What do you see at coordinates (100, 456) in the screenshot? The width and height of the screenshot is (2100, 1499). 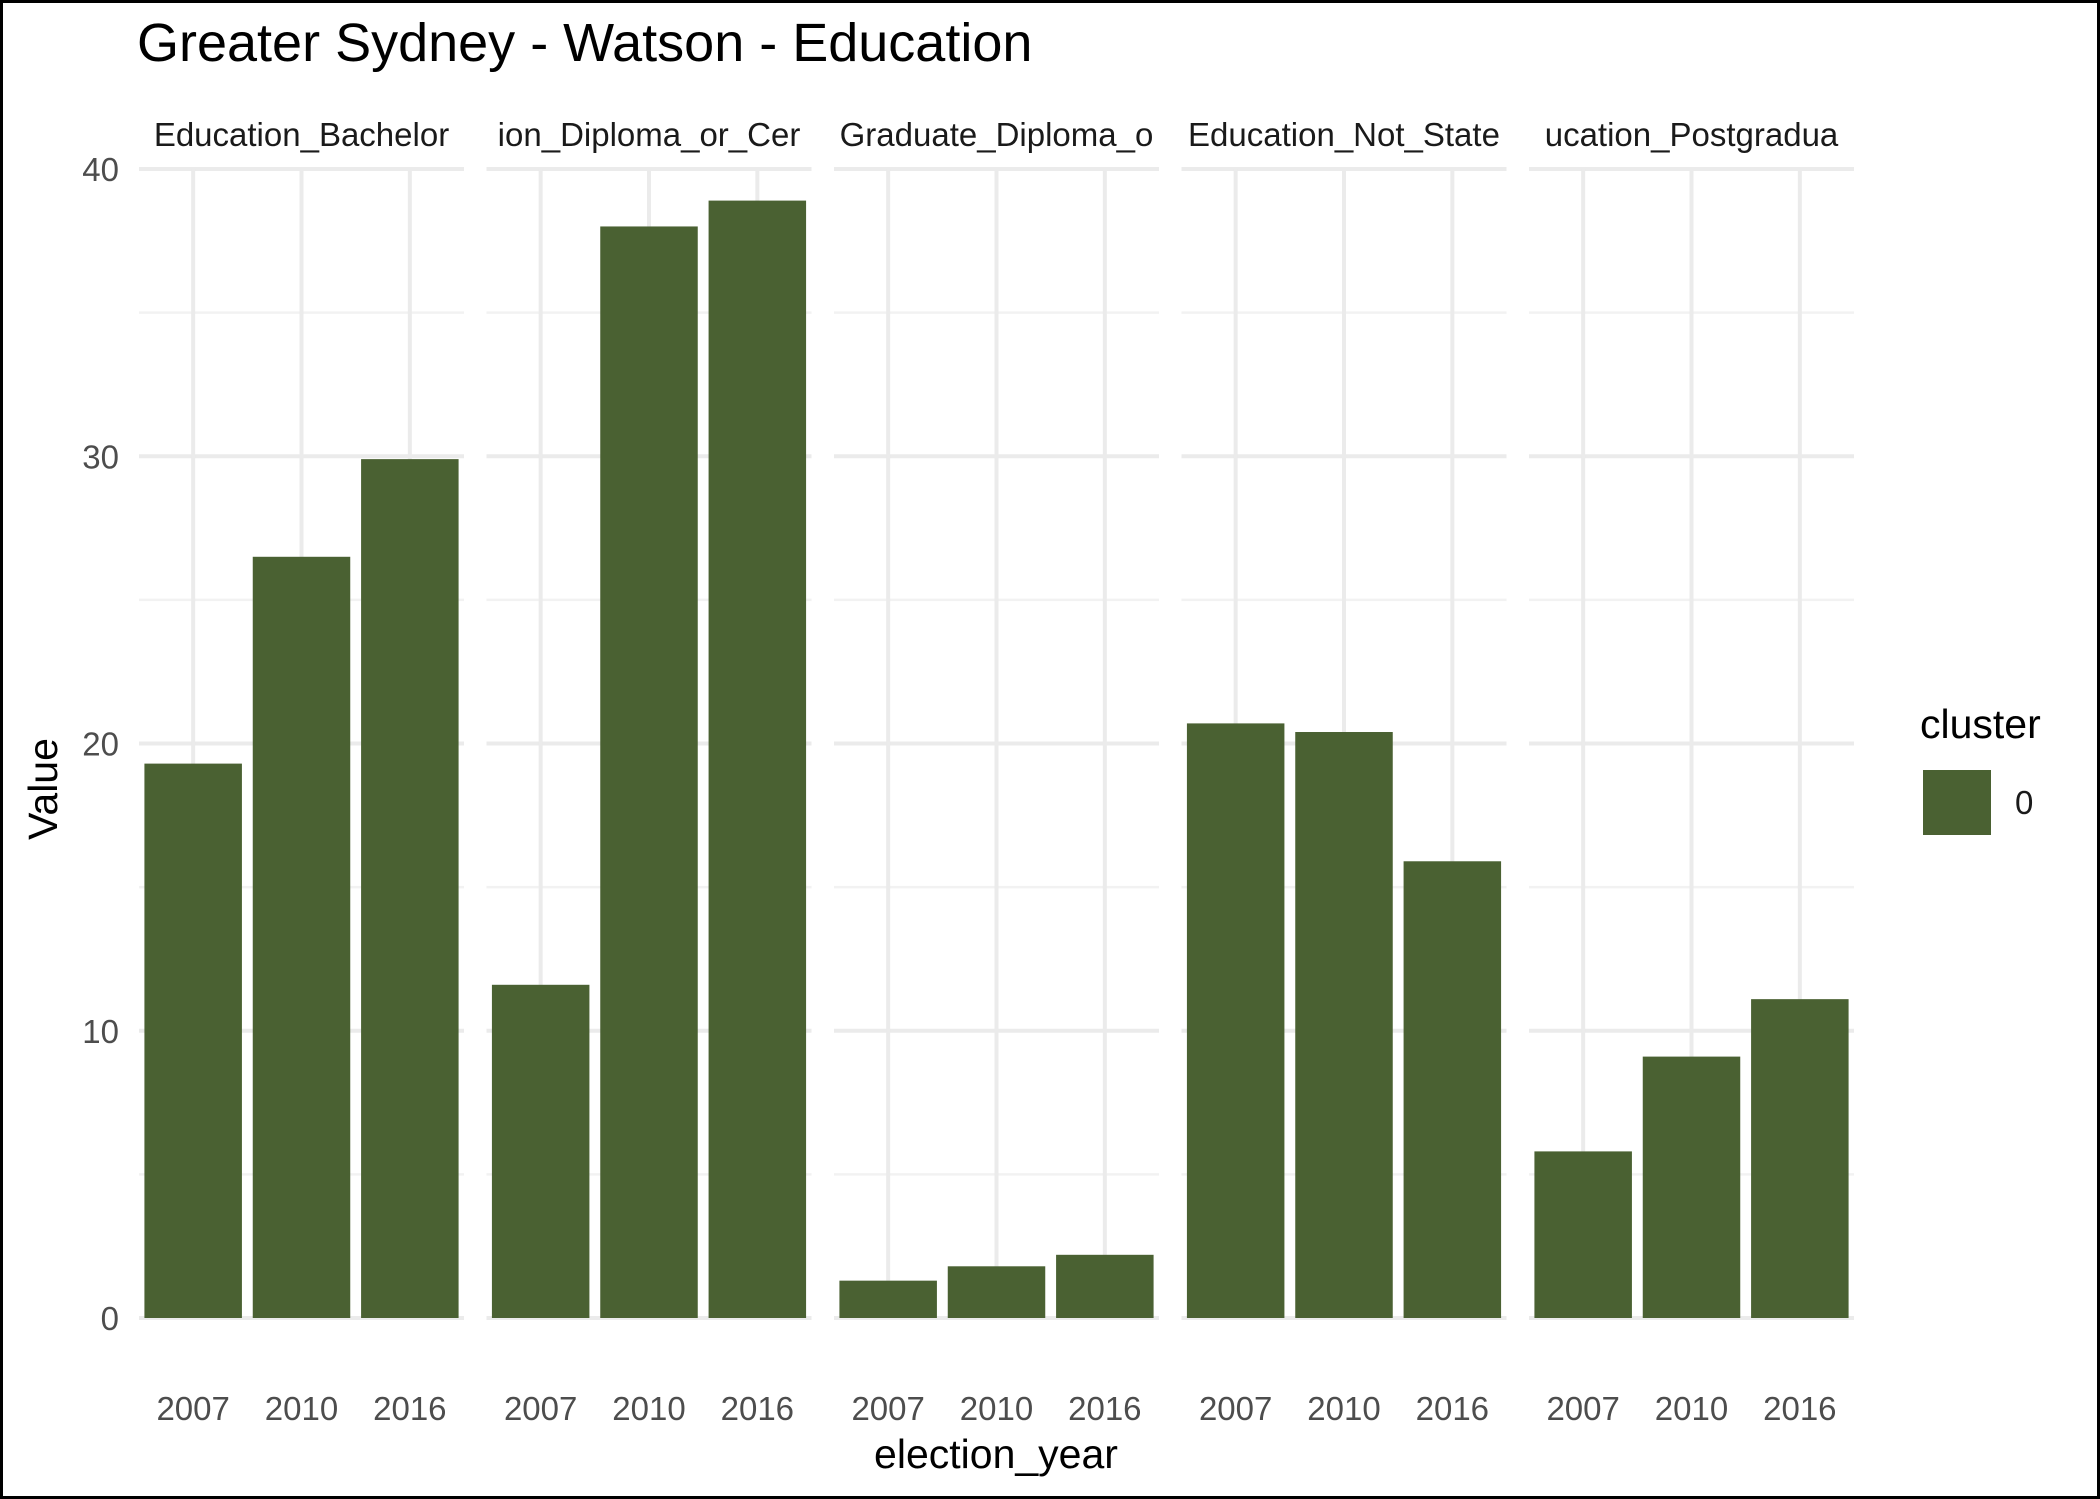 I see `y-tick-label: 30` at bounding box center [100, 456].